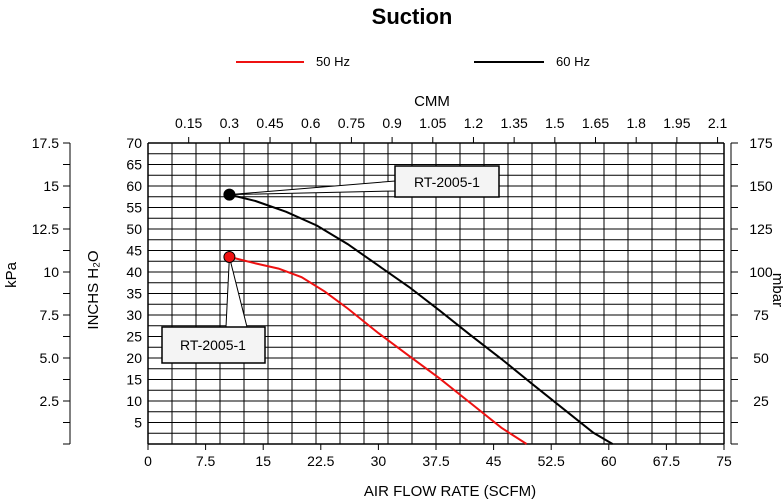 This screenshot has height=502, width=783. I want to click on x2-tick-label: 1.5, so click(555, 123).